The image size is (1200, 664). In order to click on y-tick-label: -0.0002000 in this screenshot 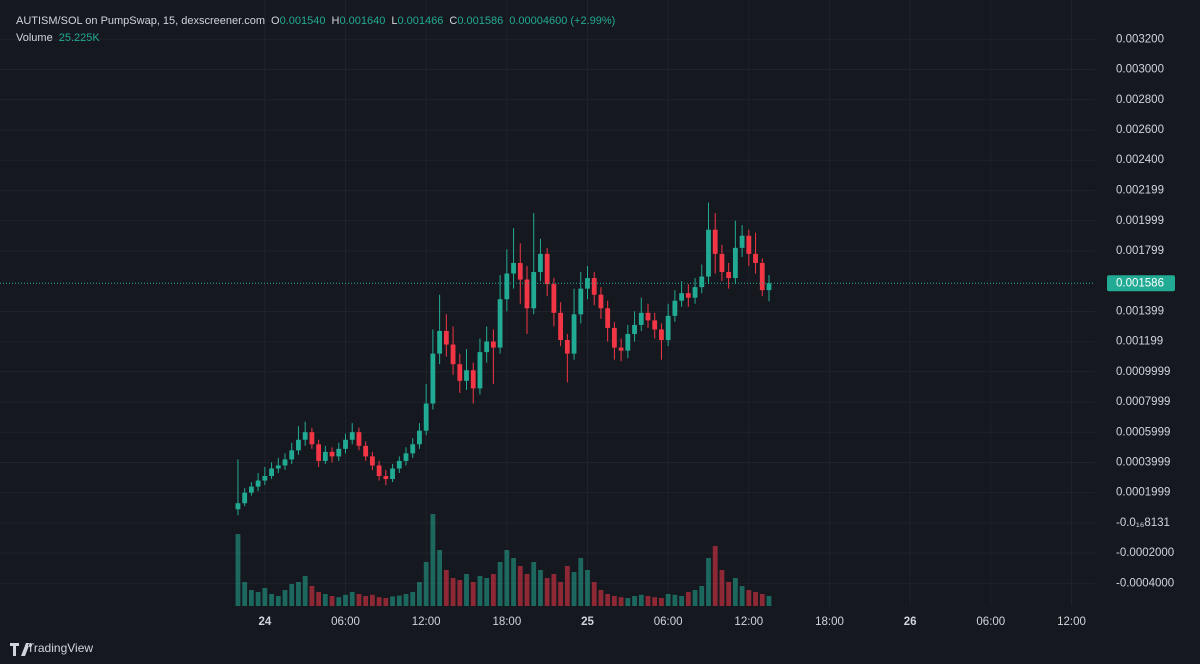, I will do `click(1145, 553)`.